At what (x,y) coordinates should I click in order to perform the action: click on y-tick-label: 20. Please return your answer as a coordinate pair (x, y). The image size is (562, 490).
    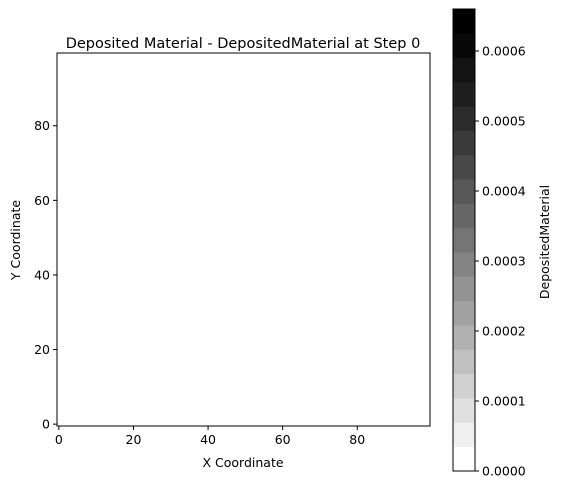
    Looking at the image, I should click on (42, 349).